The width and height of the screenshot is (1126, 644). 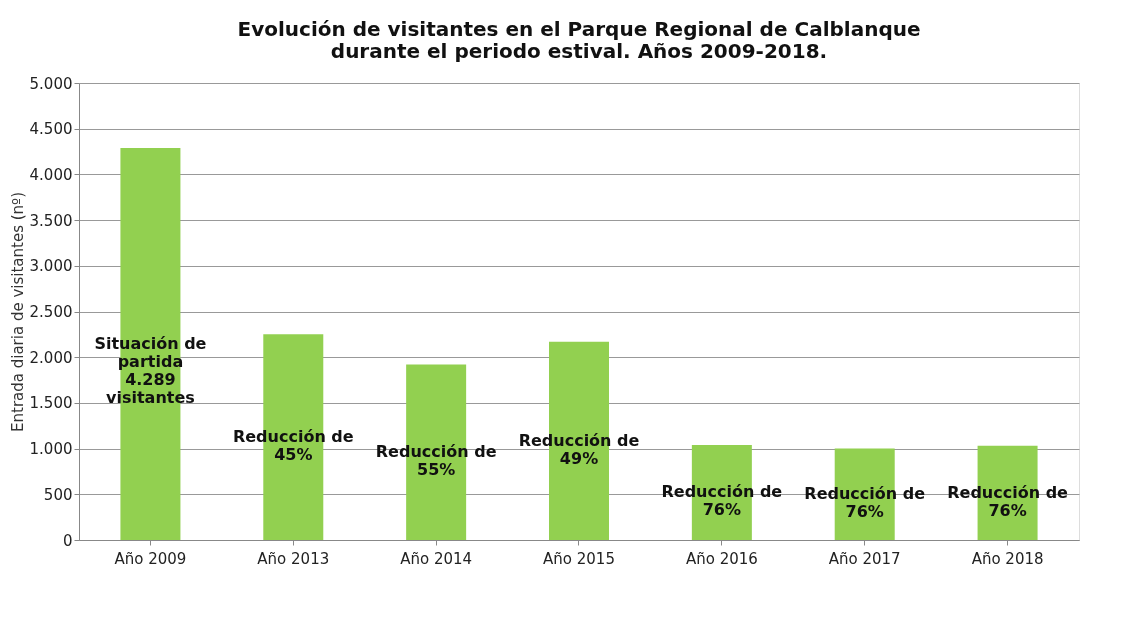 What do you see at coordinates (51, 174) in the screenshot?
I see `y-tick-label: 4.000` at bounding box center [51, 174].